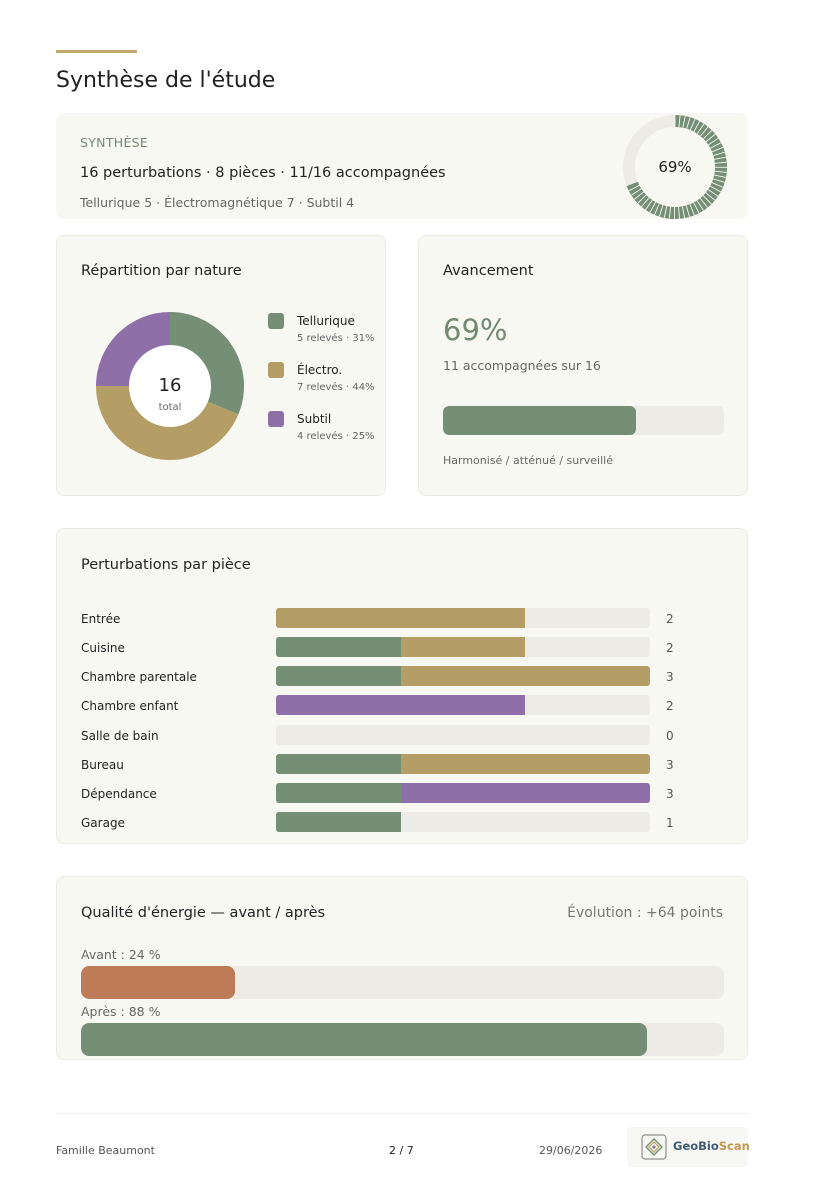 The width and height of the screenshot is (820, 1186). Describe the element at coordinates (276, 419) in the screenshot. I see `legend-swatch-subtil` at that location.